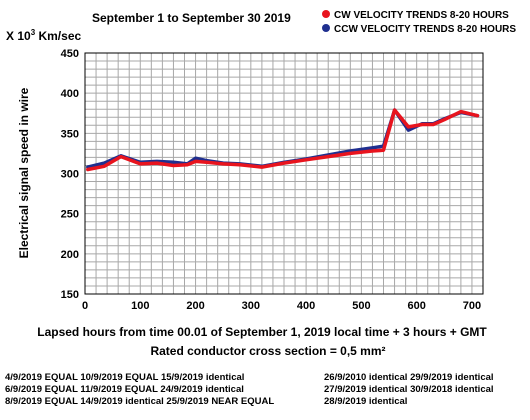 This screenshot has height=420, width=530. What do you see at coordinates (361, 306) in the screenshot?
I see `x-tick-label: 500` at bounding box center [361, 306].